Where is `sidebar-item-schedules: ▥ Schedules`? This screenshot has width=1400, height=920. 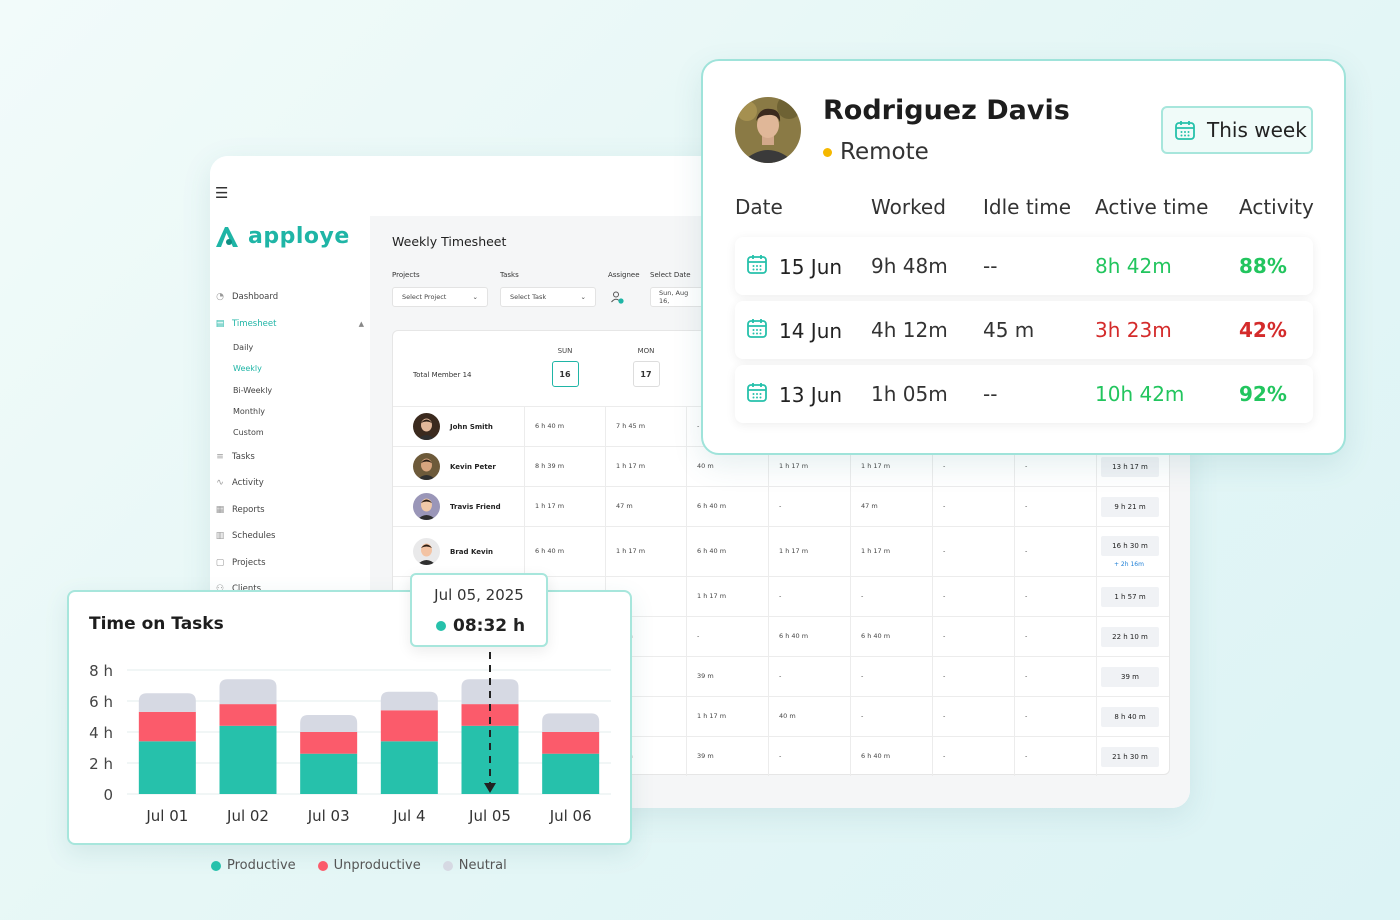
sidebar-item-schedules: ▥ Schedules is located at coordinates (289, 536).